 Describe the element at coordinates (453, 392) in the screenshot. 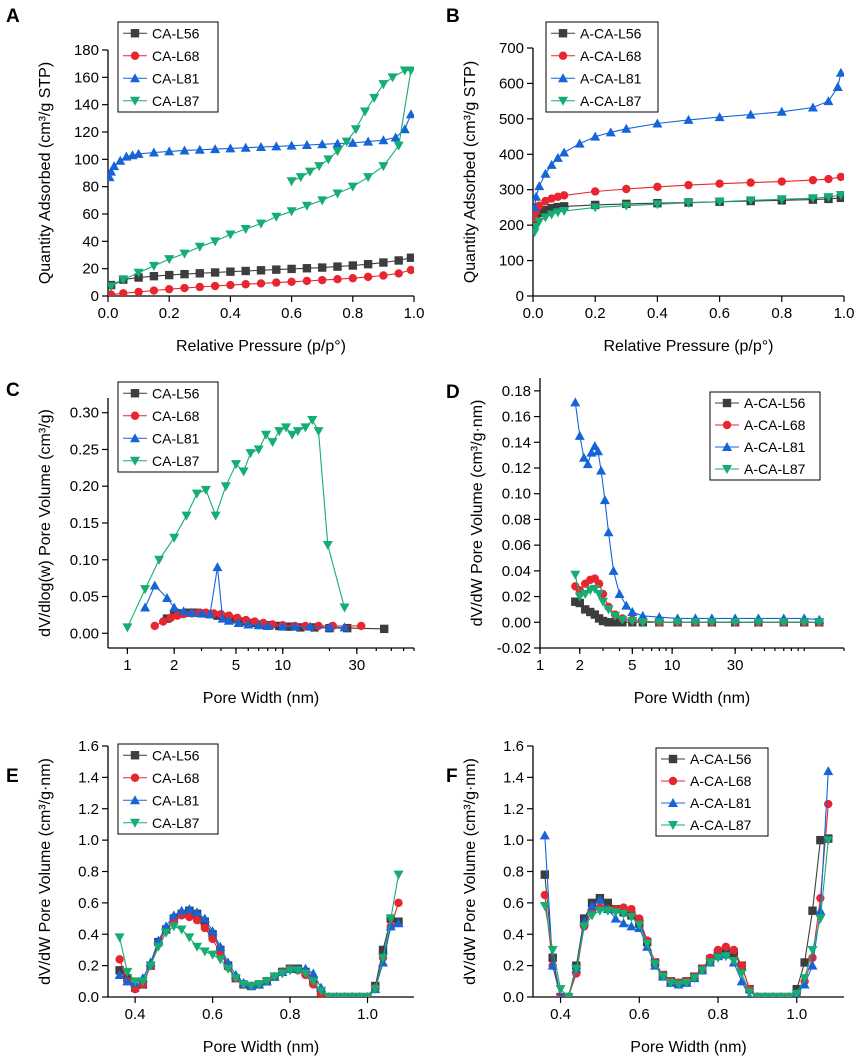

I see `panel-letter: D` at that location.